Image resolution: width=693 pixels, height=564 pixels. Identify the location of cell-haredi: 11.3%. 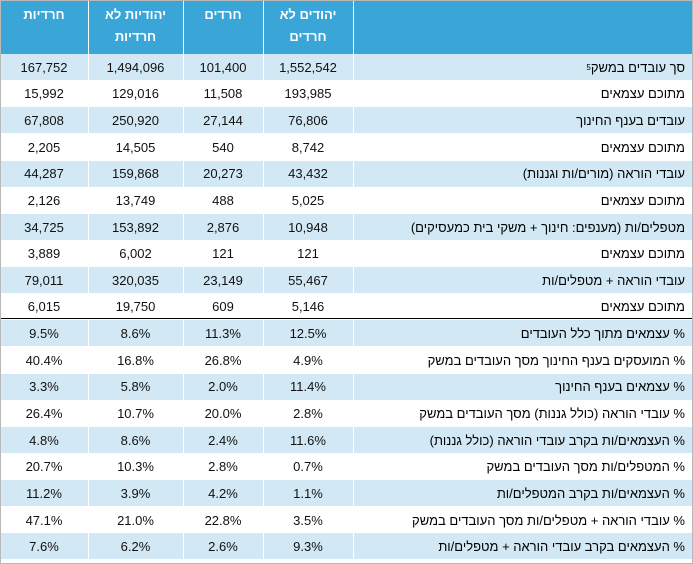
(223, 334).